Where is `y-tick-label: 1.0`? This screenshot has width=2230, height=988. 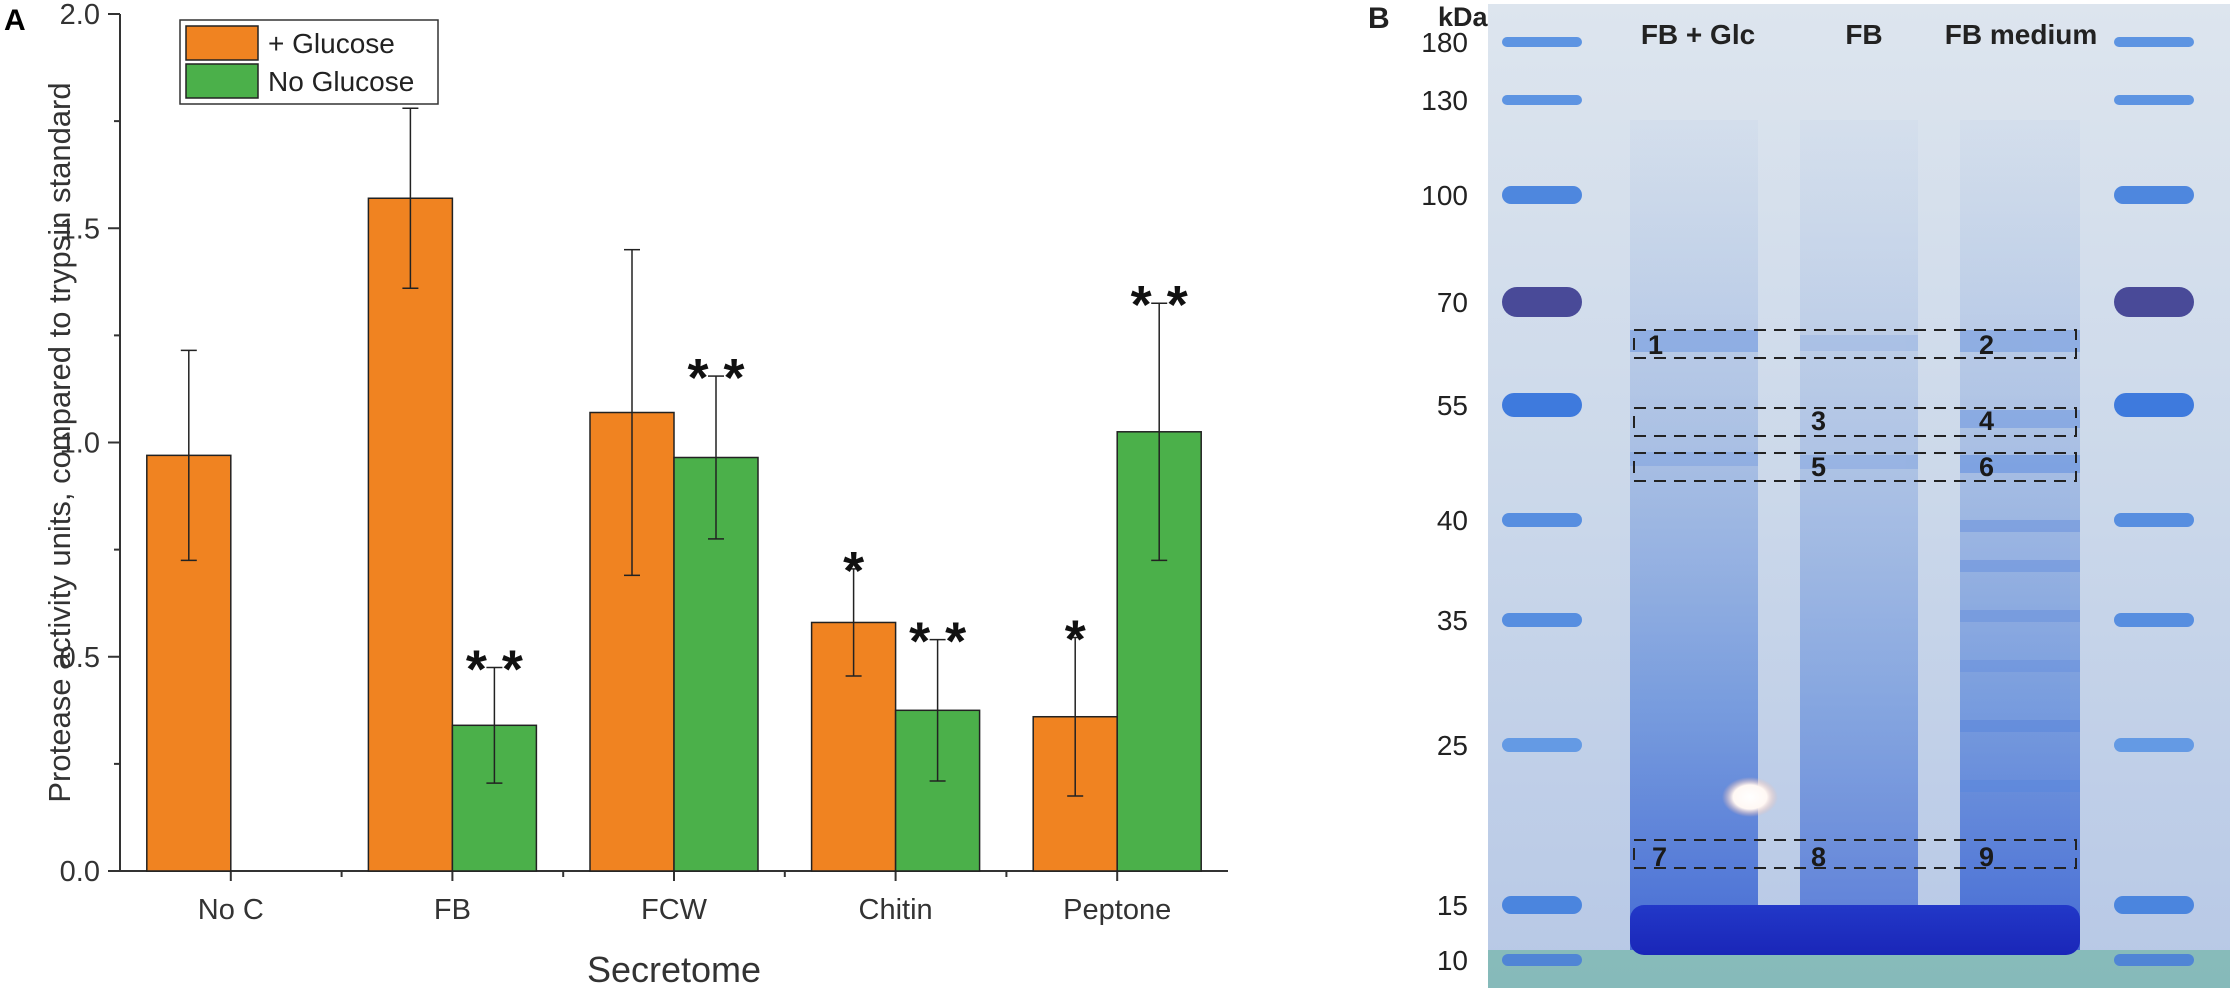 y-tick-label: 1.0 is located at coordinates (80, 444).